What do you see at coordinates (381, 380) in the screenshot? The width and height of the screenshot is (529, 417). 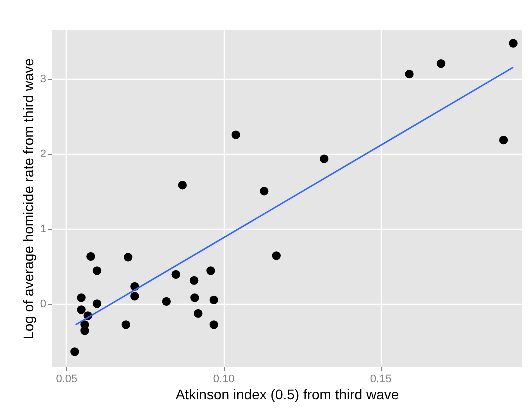 I see `x-tick-label: 0.15` at bounding box center [381, 380].